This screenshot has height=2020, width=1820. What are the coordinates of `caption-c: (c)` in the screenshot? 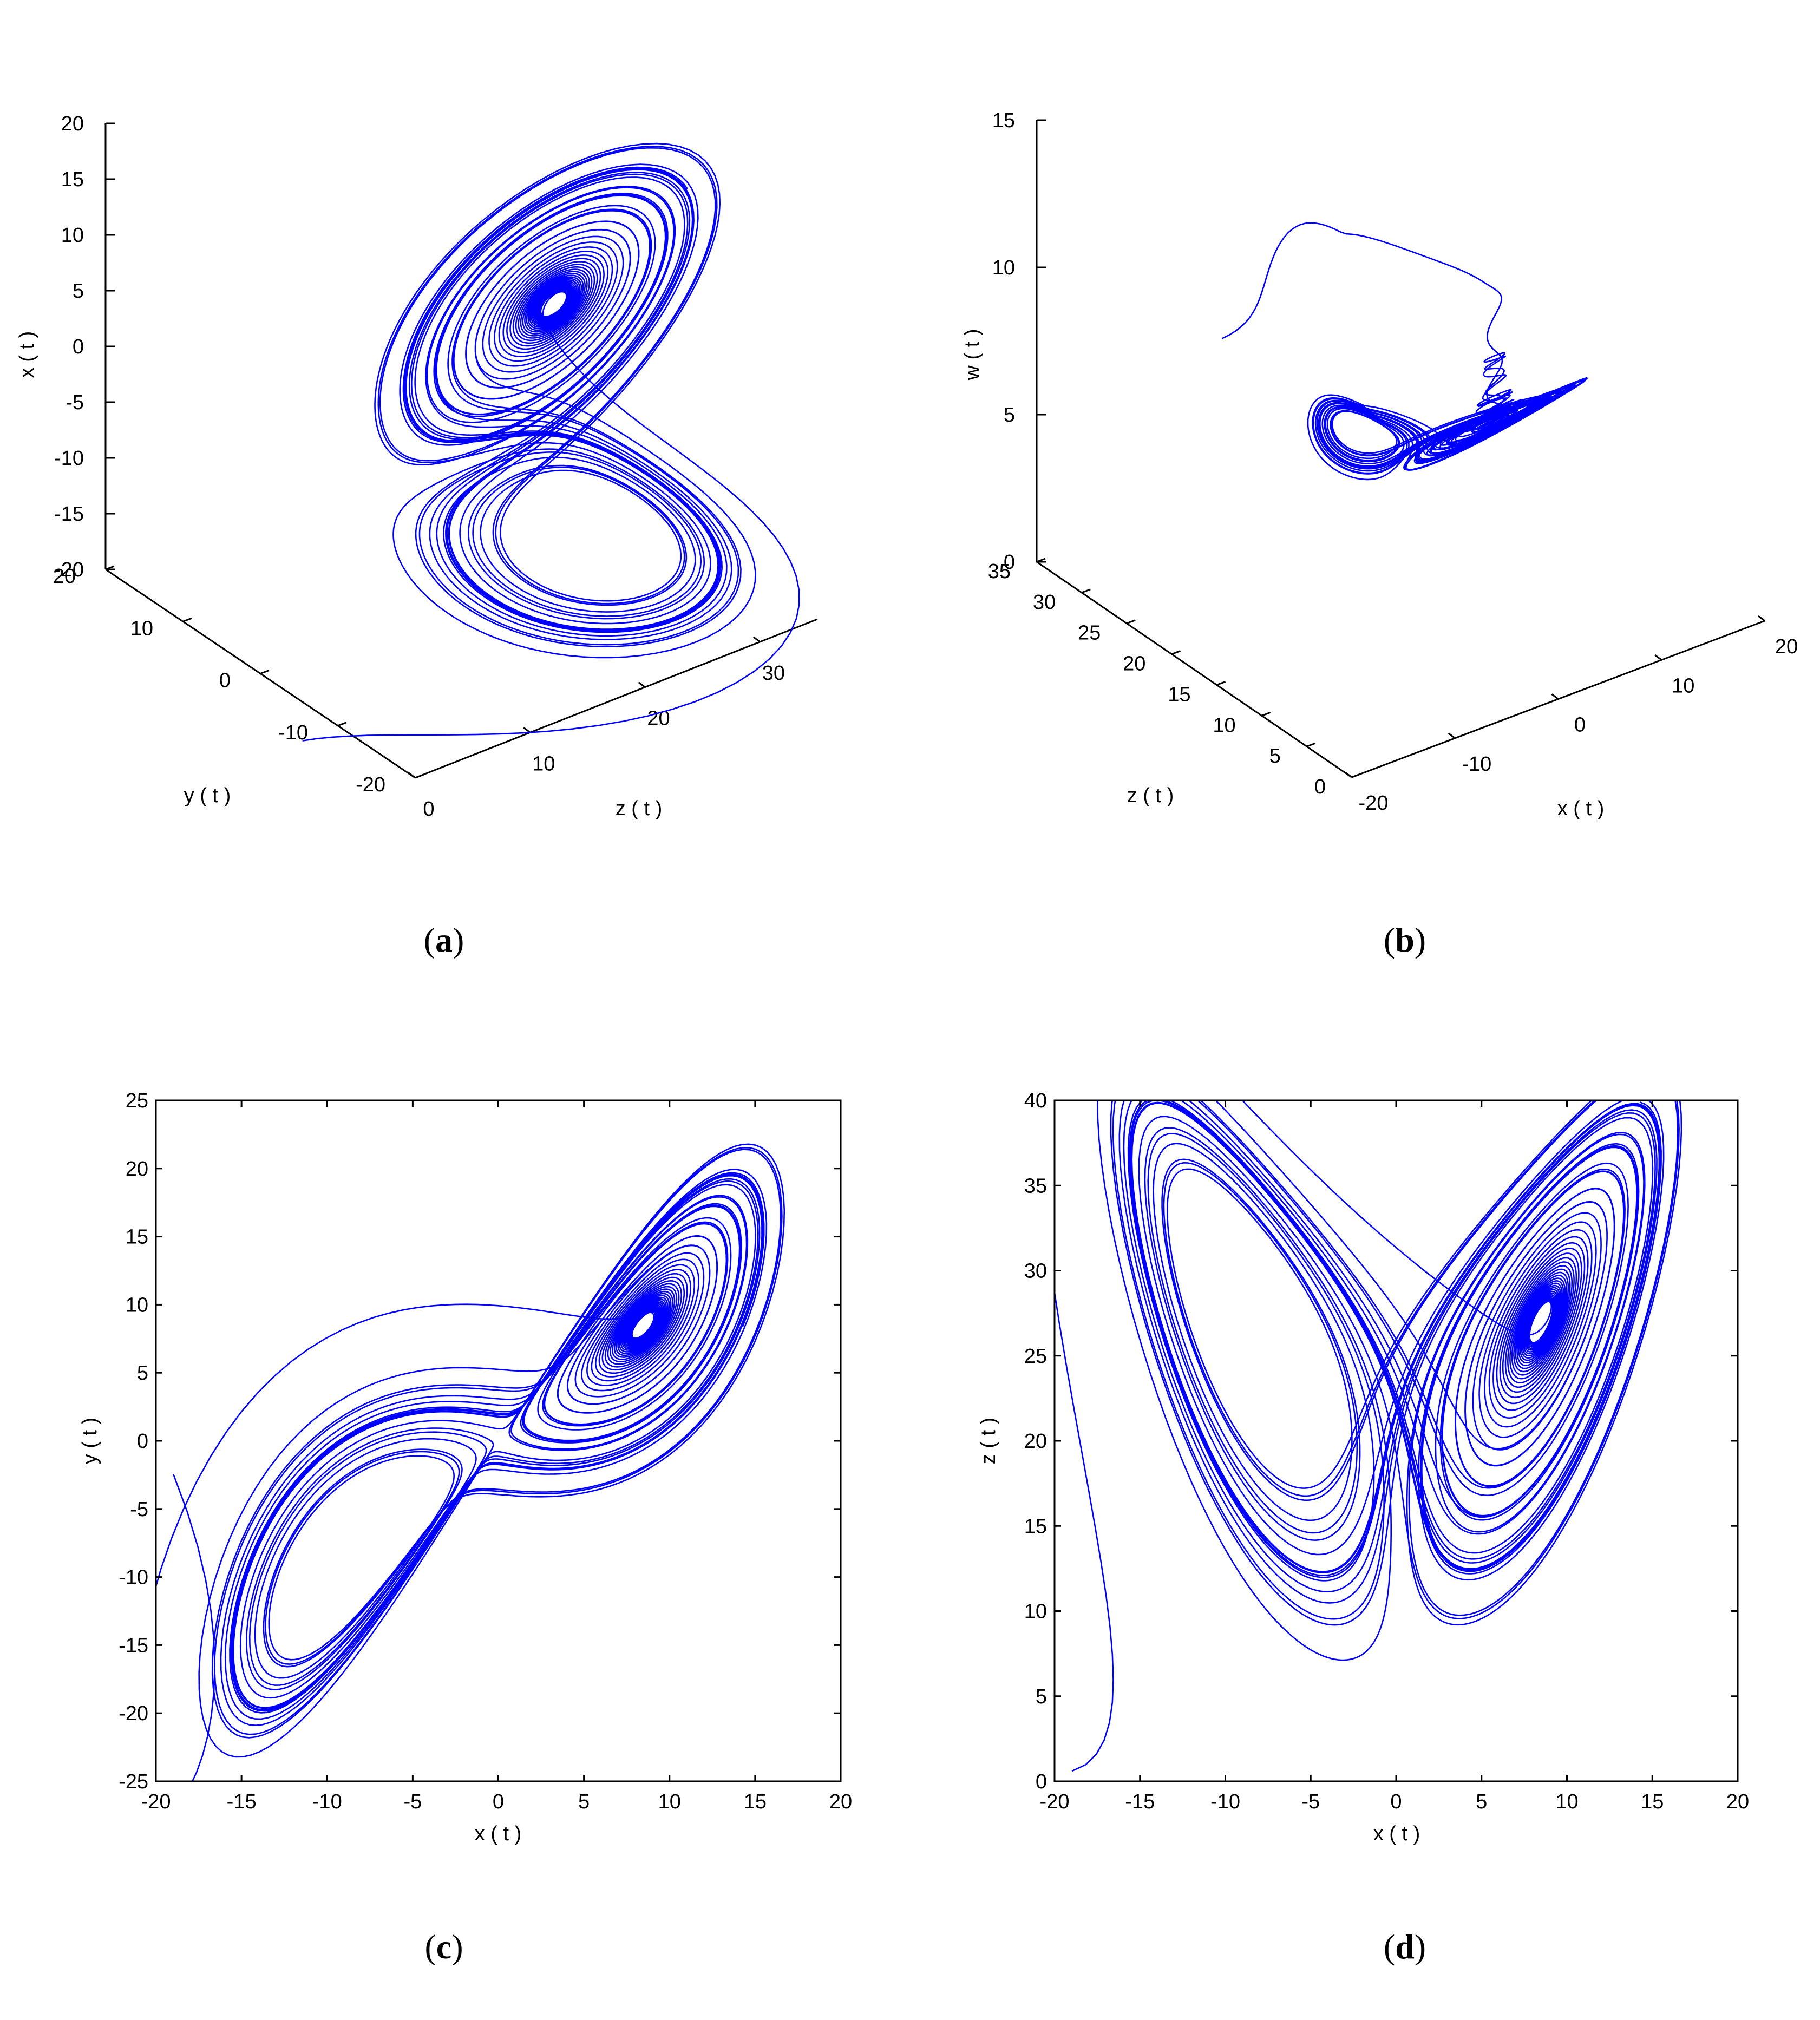 It's located at (444, 1946).